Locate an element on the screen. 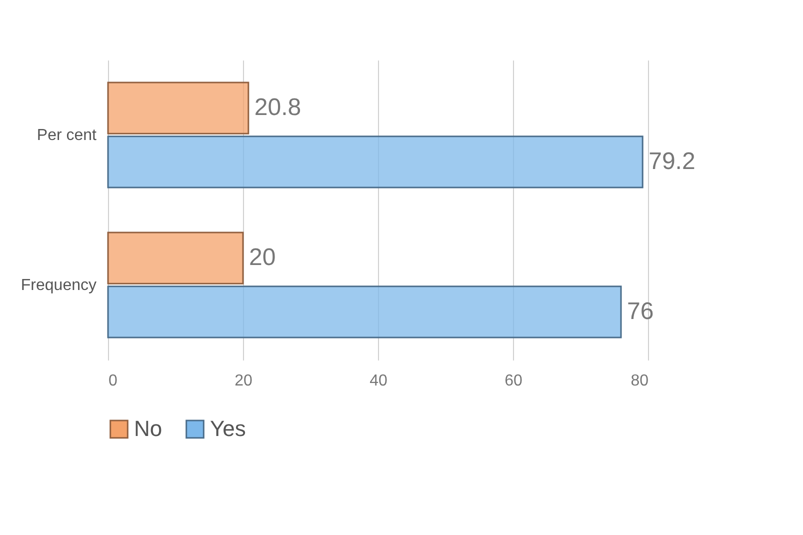 The image size is (803, 535). legend-label: No is located at coordinates (148, 429).